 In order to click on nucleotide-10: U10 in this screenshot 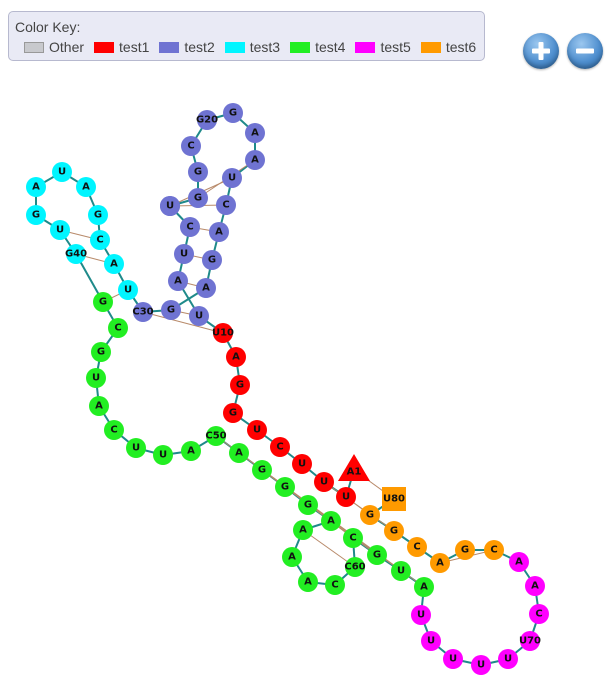, I will do `click(223, 333)`.